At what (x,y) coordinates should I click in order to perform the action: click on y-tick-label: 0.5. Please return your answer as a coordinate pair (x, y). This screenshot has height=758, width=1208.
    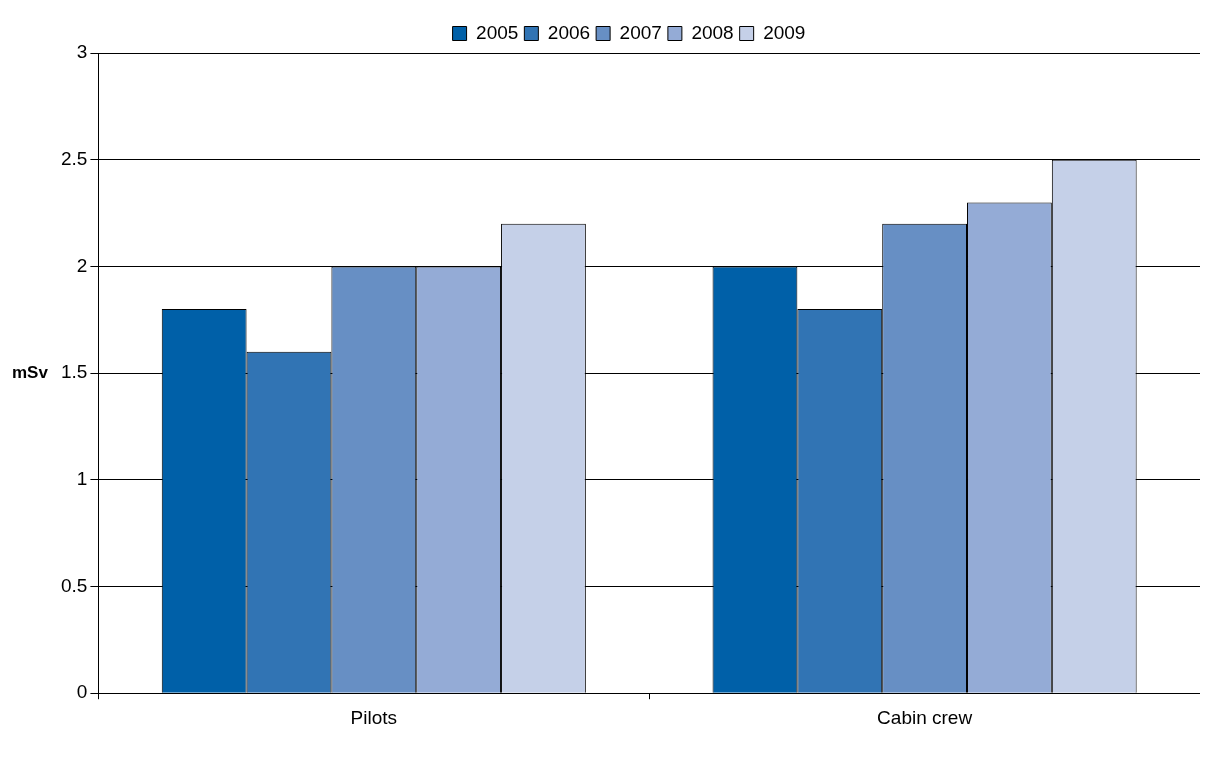
    Looking at the image, I should click on (74, 585).